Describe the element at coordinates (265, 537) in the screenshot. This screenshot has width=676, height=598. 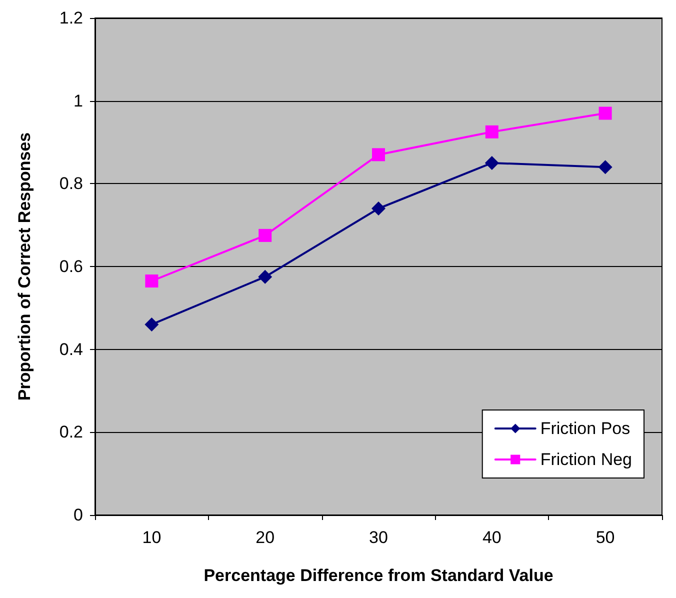
I see `x-tick-label: 20` at that location.